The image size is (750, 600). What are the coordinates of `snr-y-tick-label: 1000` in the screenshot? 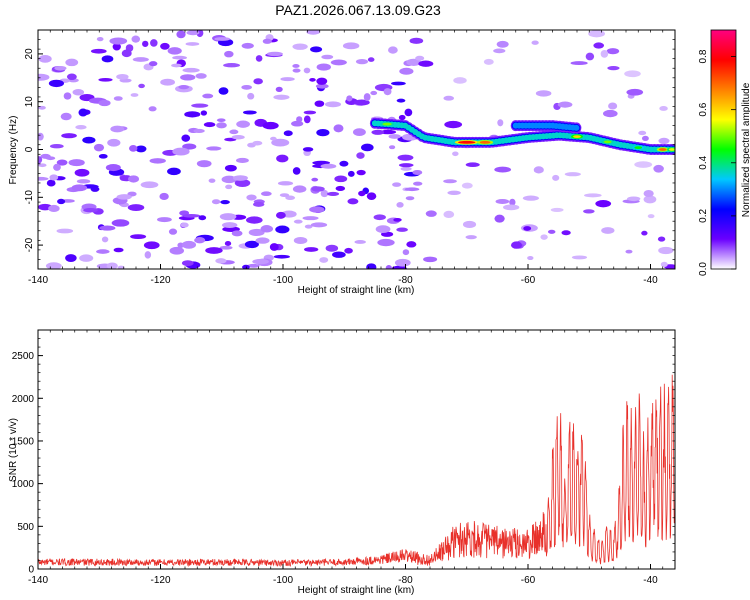 It's located at (23, 484).